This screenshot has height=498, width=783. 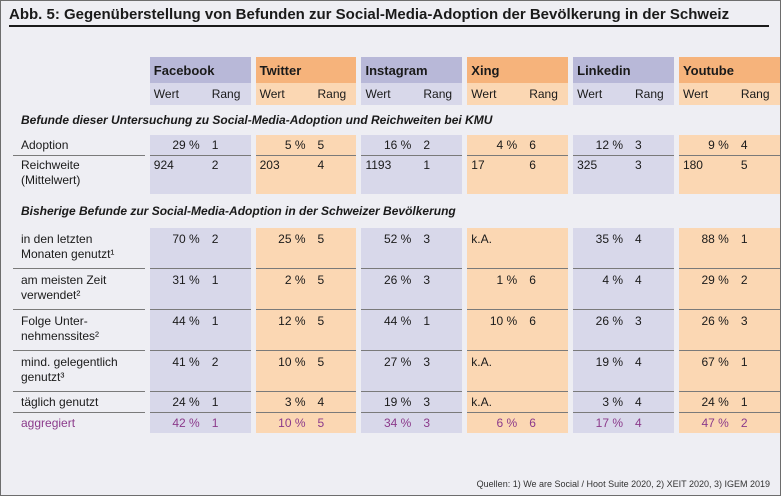 I want to click on header-twitter: Twitter, so click(x=306, y=70).